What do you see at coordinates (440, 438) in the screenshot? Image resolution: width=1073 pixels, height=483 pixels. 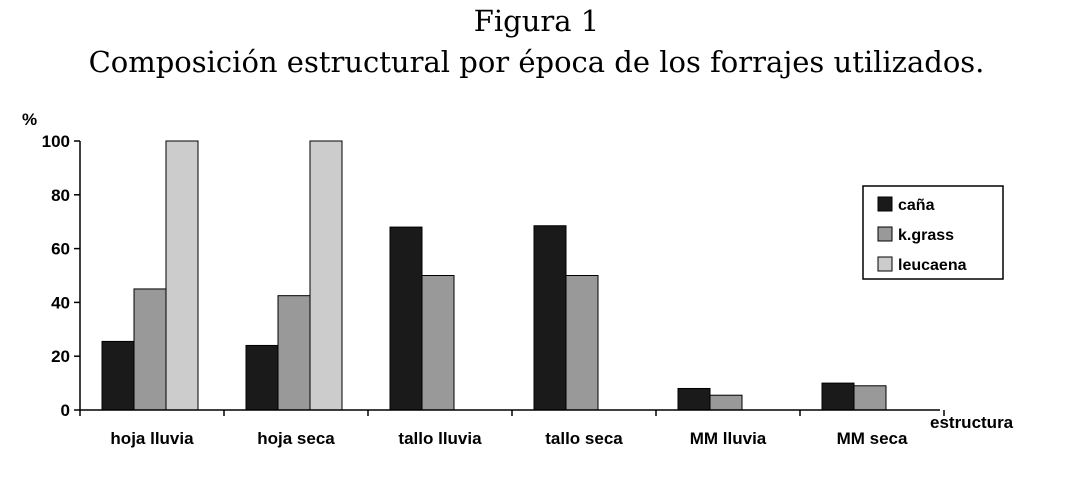 I see `x-tick-label: tallo lluvia` at bounding box center [440, 438].